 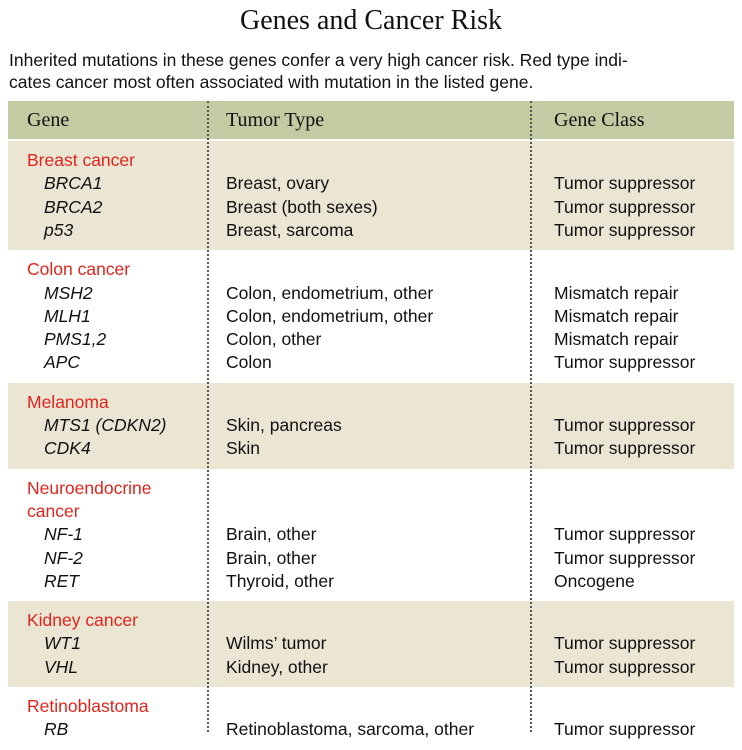 I want to click on group-name: cancer, so click(x=53, y=510).